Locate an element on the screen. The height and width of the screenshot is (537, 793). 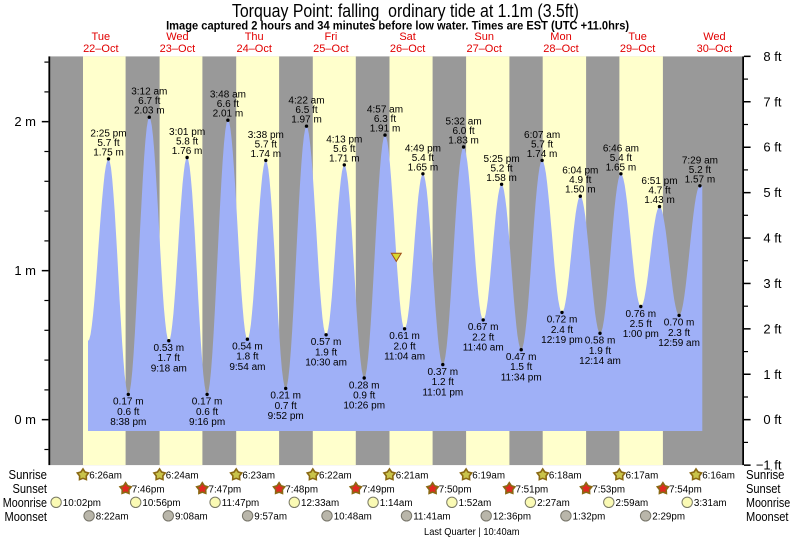
svg-text: 5.8 ft is located at coordinates (187, 142).